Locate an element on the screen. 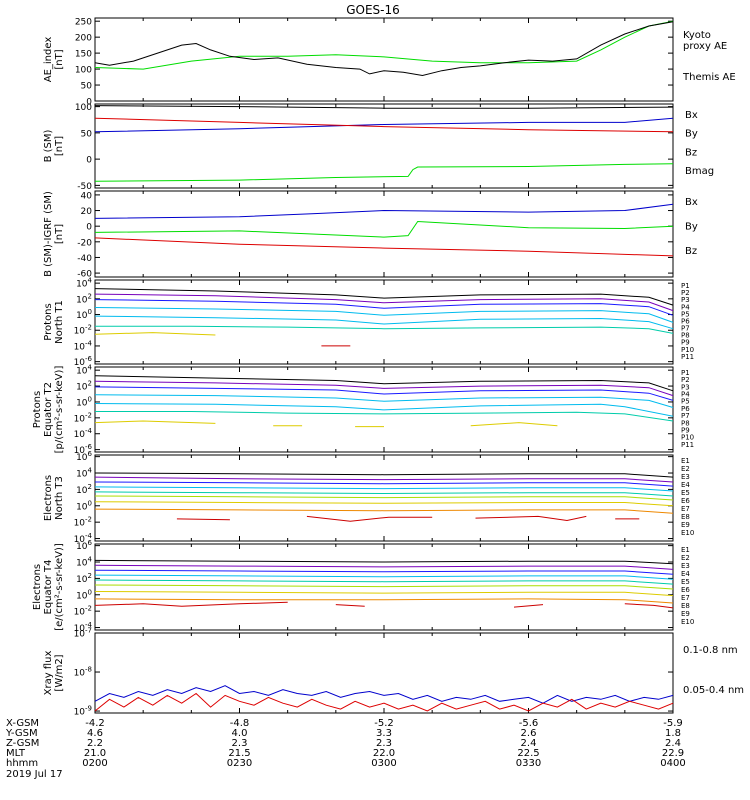 Image resolution: width=750 pixels, height=800 pixels. x-row-value: -5.6 is located at coordinates (529, 723).